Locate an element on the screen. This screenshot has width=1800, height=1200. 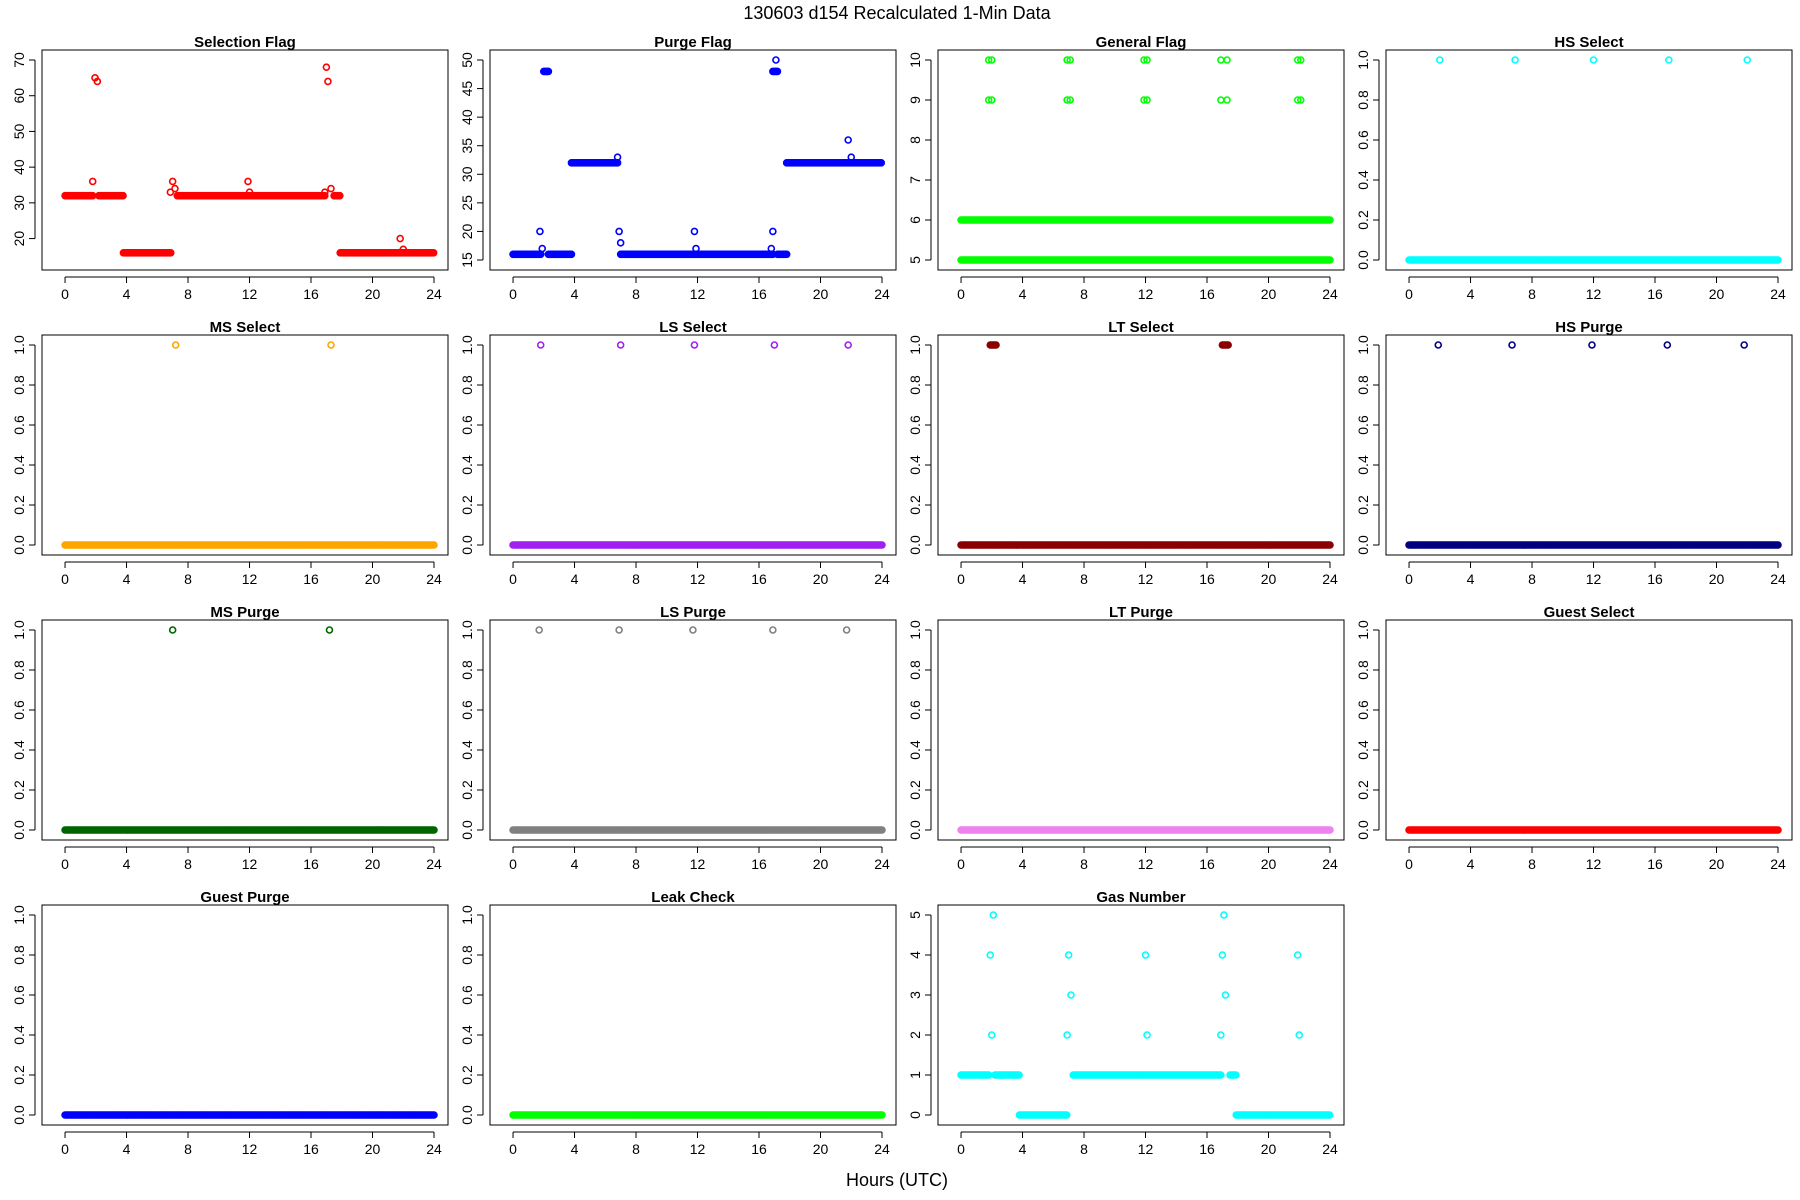
panel-title: Selection Flag is located at coordinates (245, 42).